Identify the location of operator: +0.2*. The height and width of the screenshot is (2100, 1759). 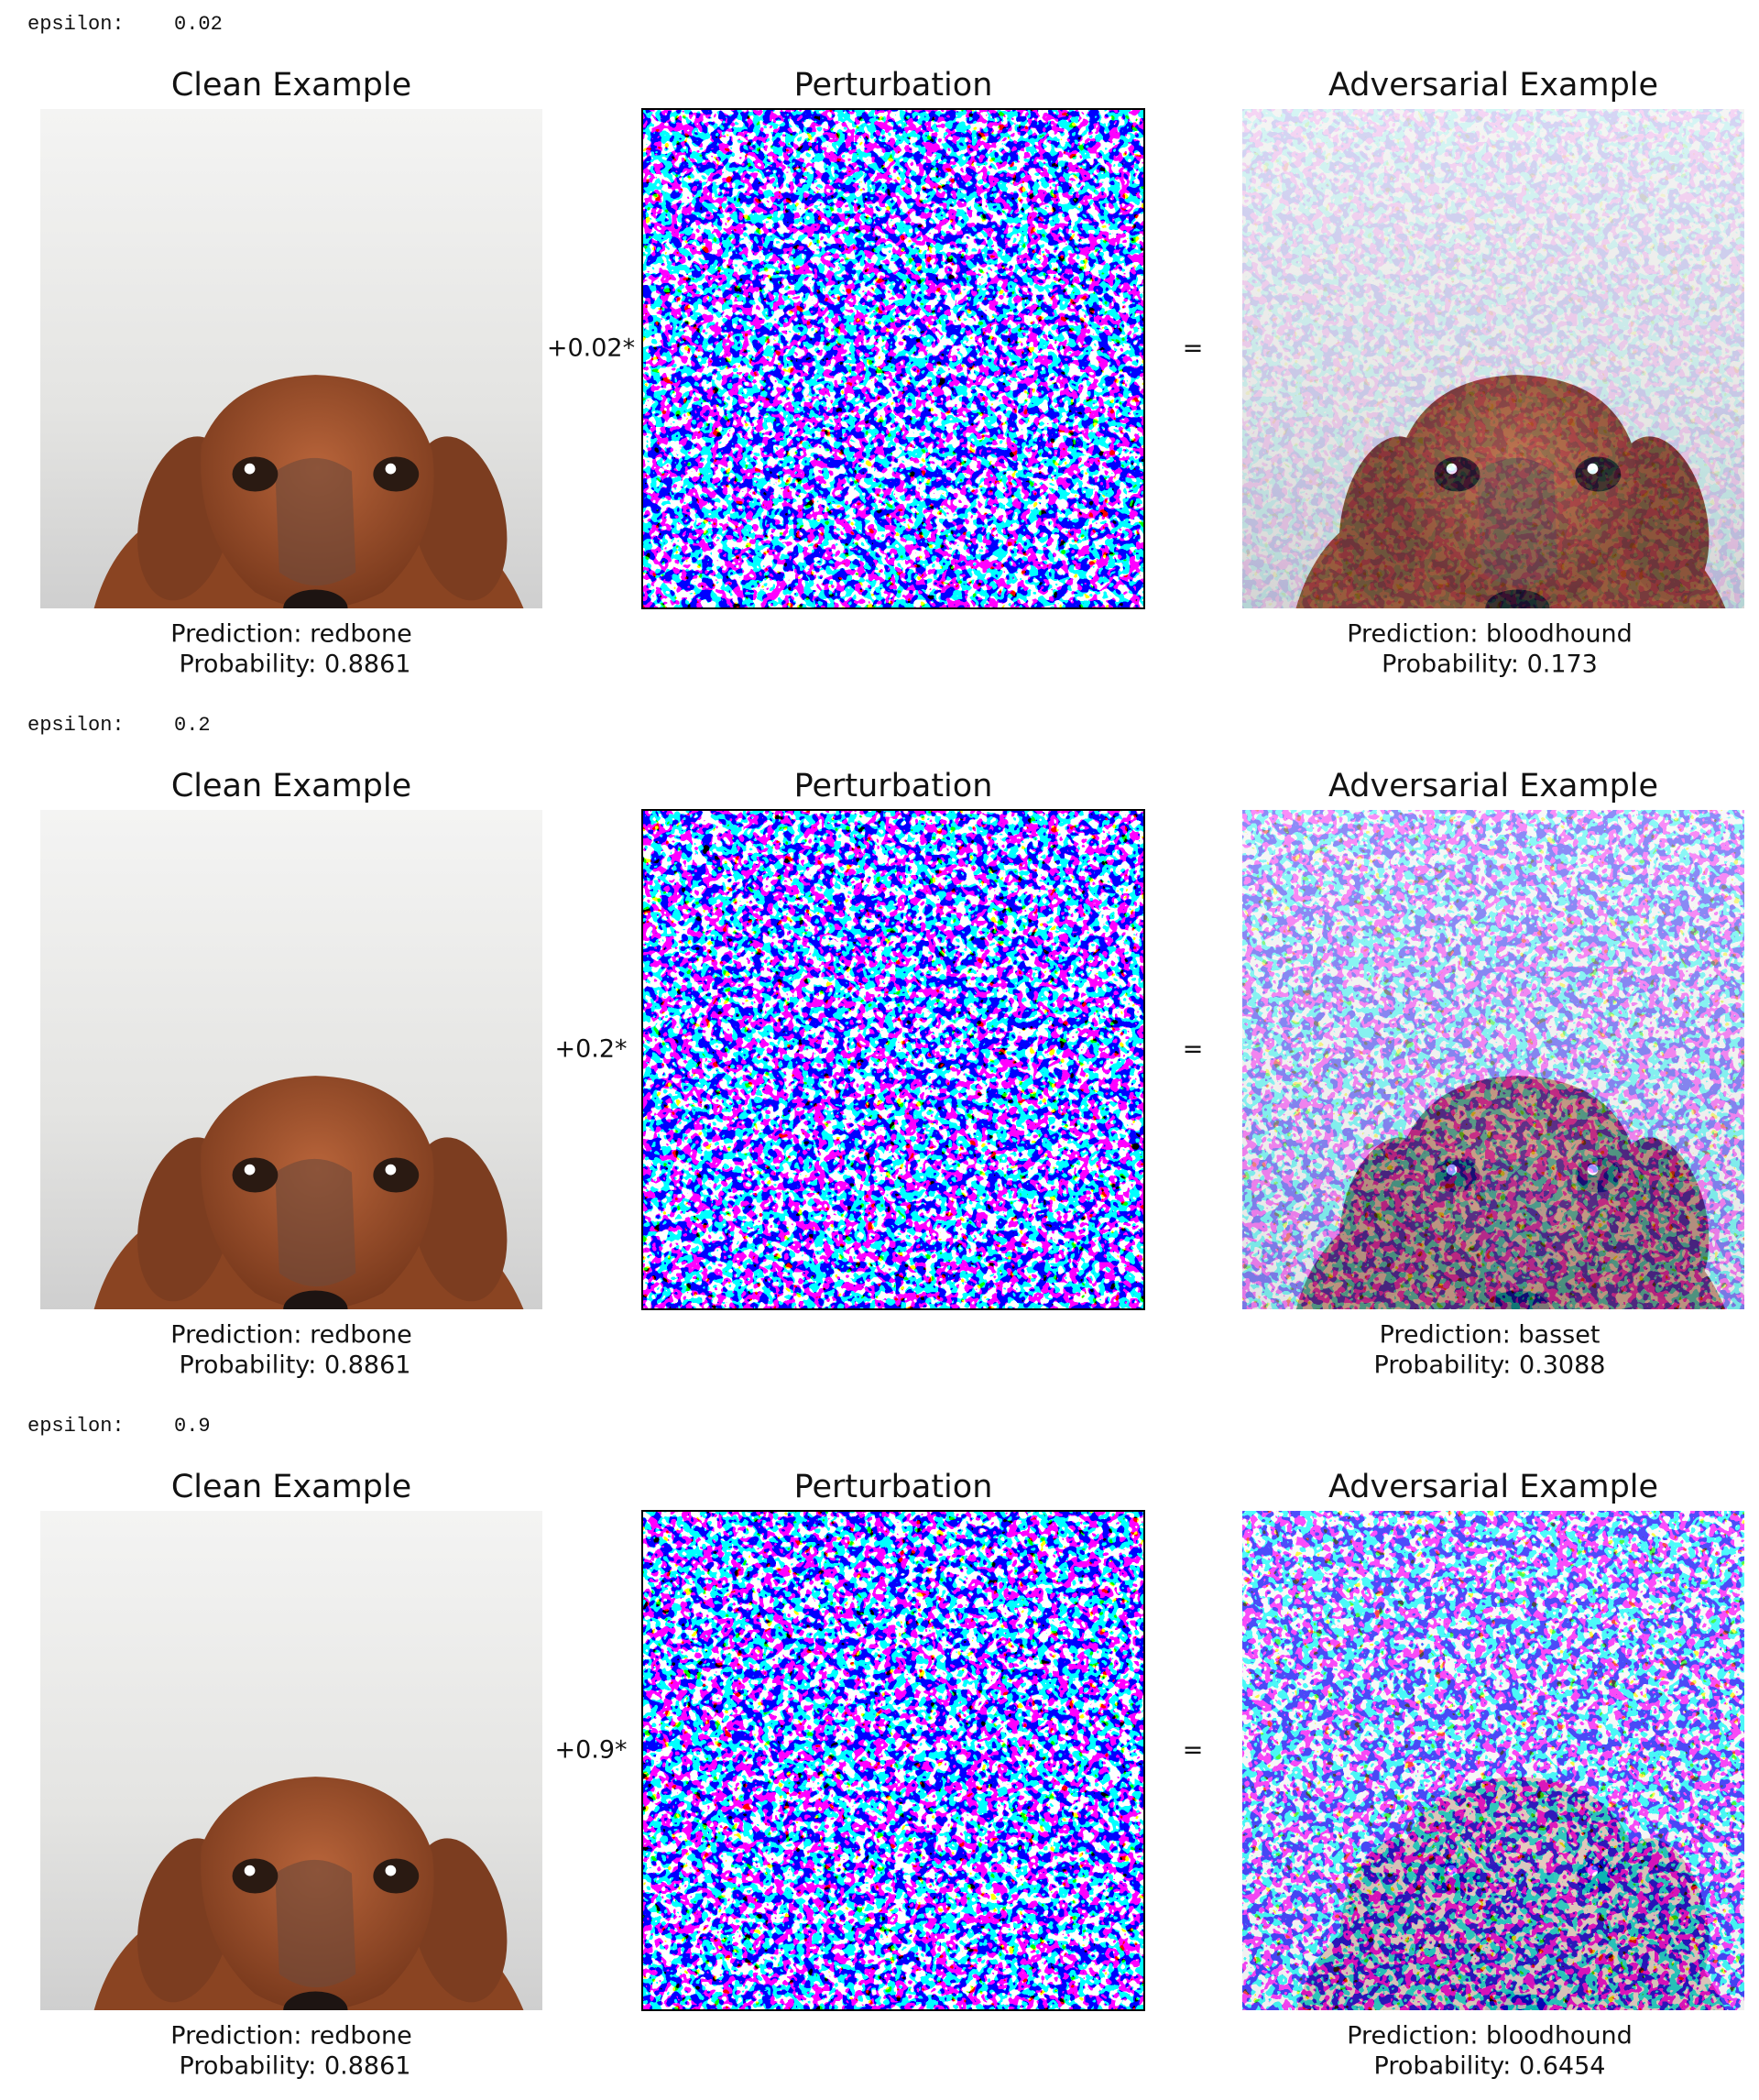
(591, 1049).